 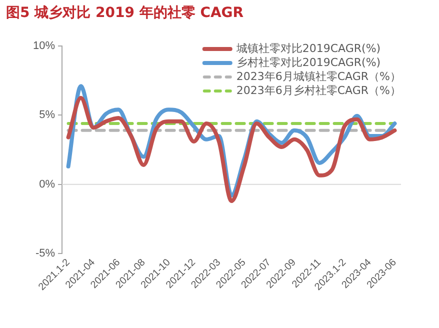 I want to click on y-tick-label: 0%, so click(x=47, y=184).